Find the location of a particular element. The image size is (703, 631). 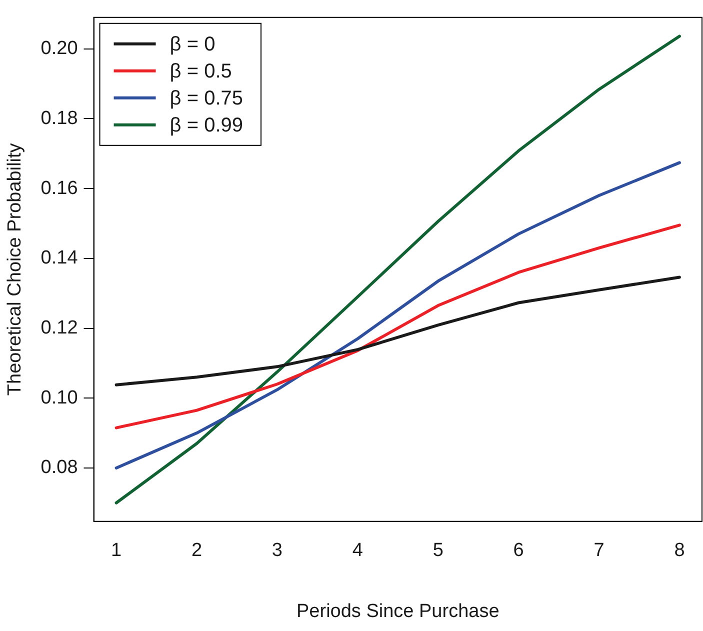

x-tick-label: 2 is located at coordinates (196, 551).